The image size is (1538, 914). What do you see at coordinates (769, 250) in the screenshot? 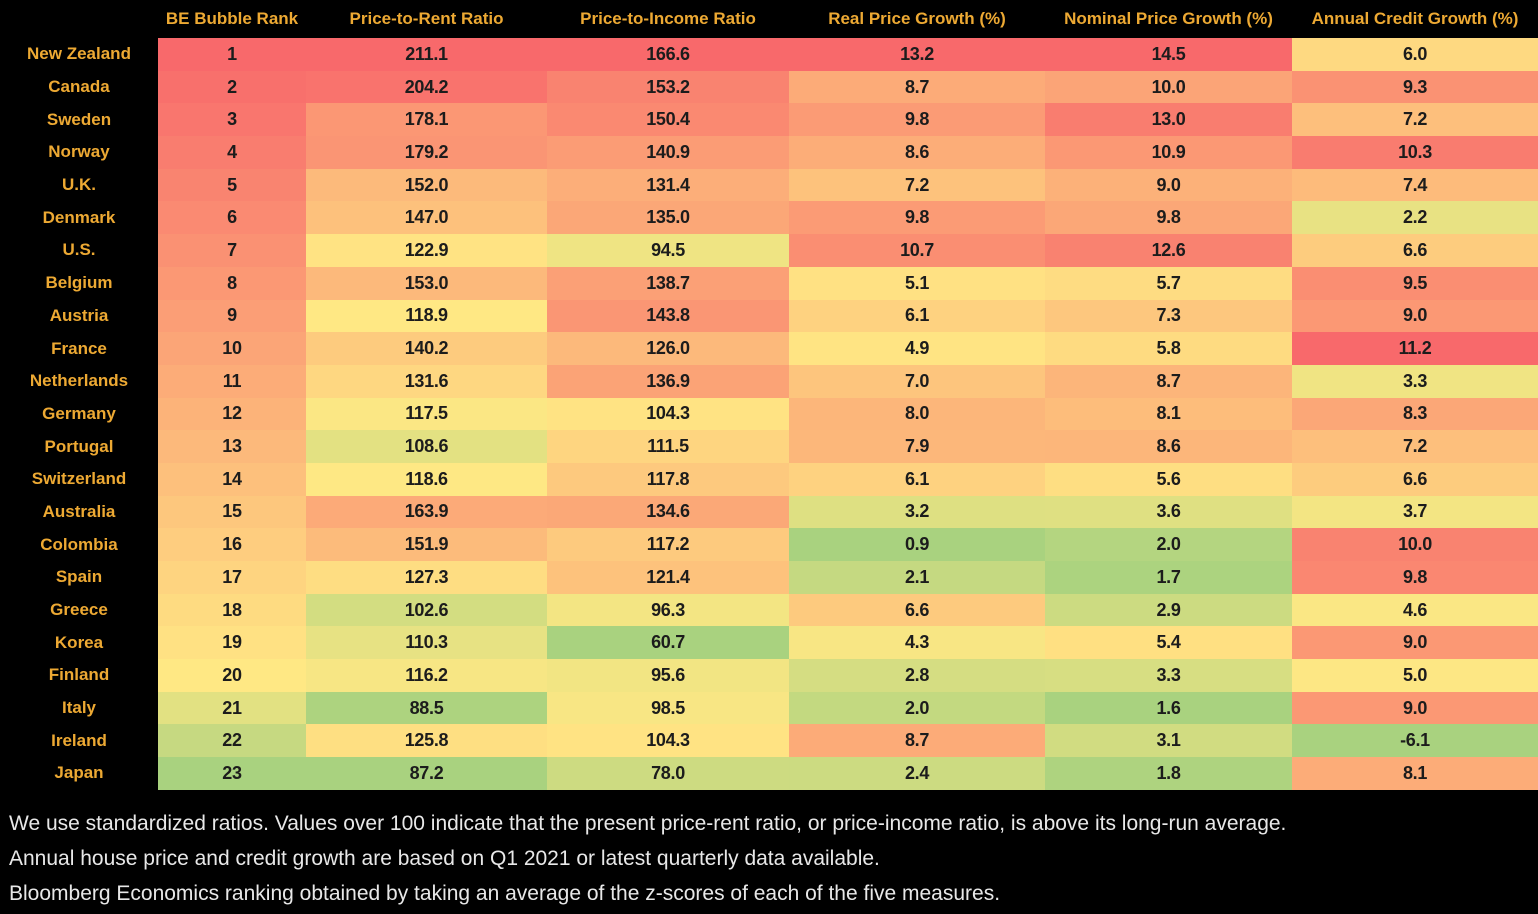
I see `table-row: U.S. 7 122.9 94.5 10.7 12.6 6.6` at bounding box center [769, 250].